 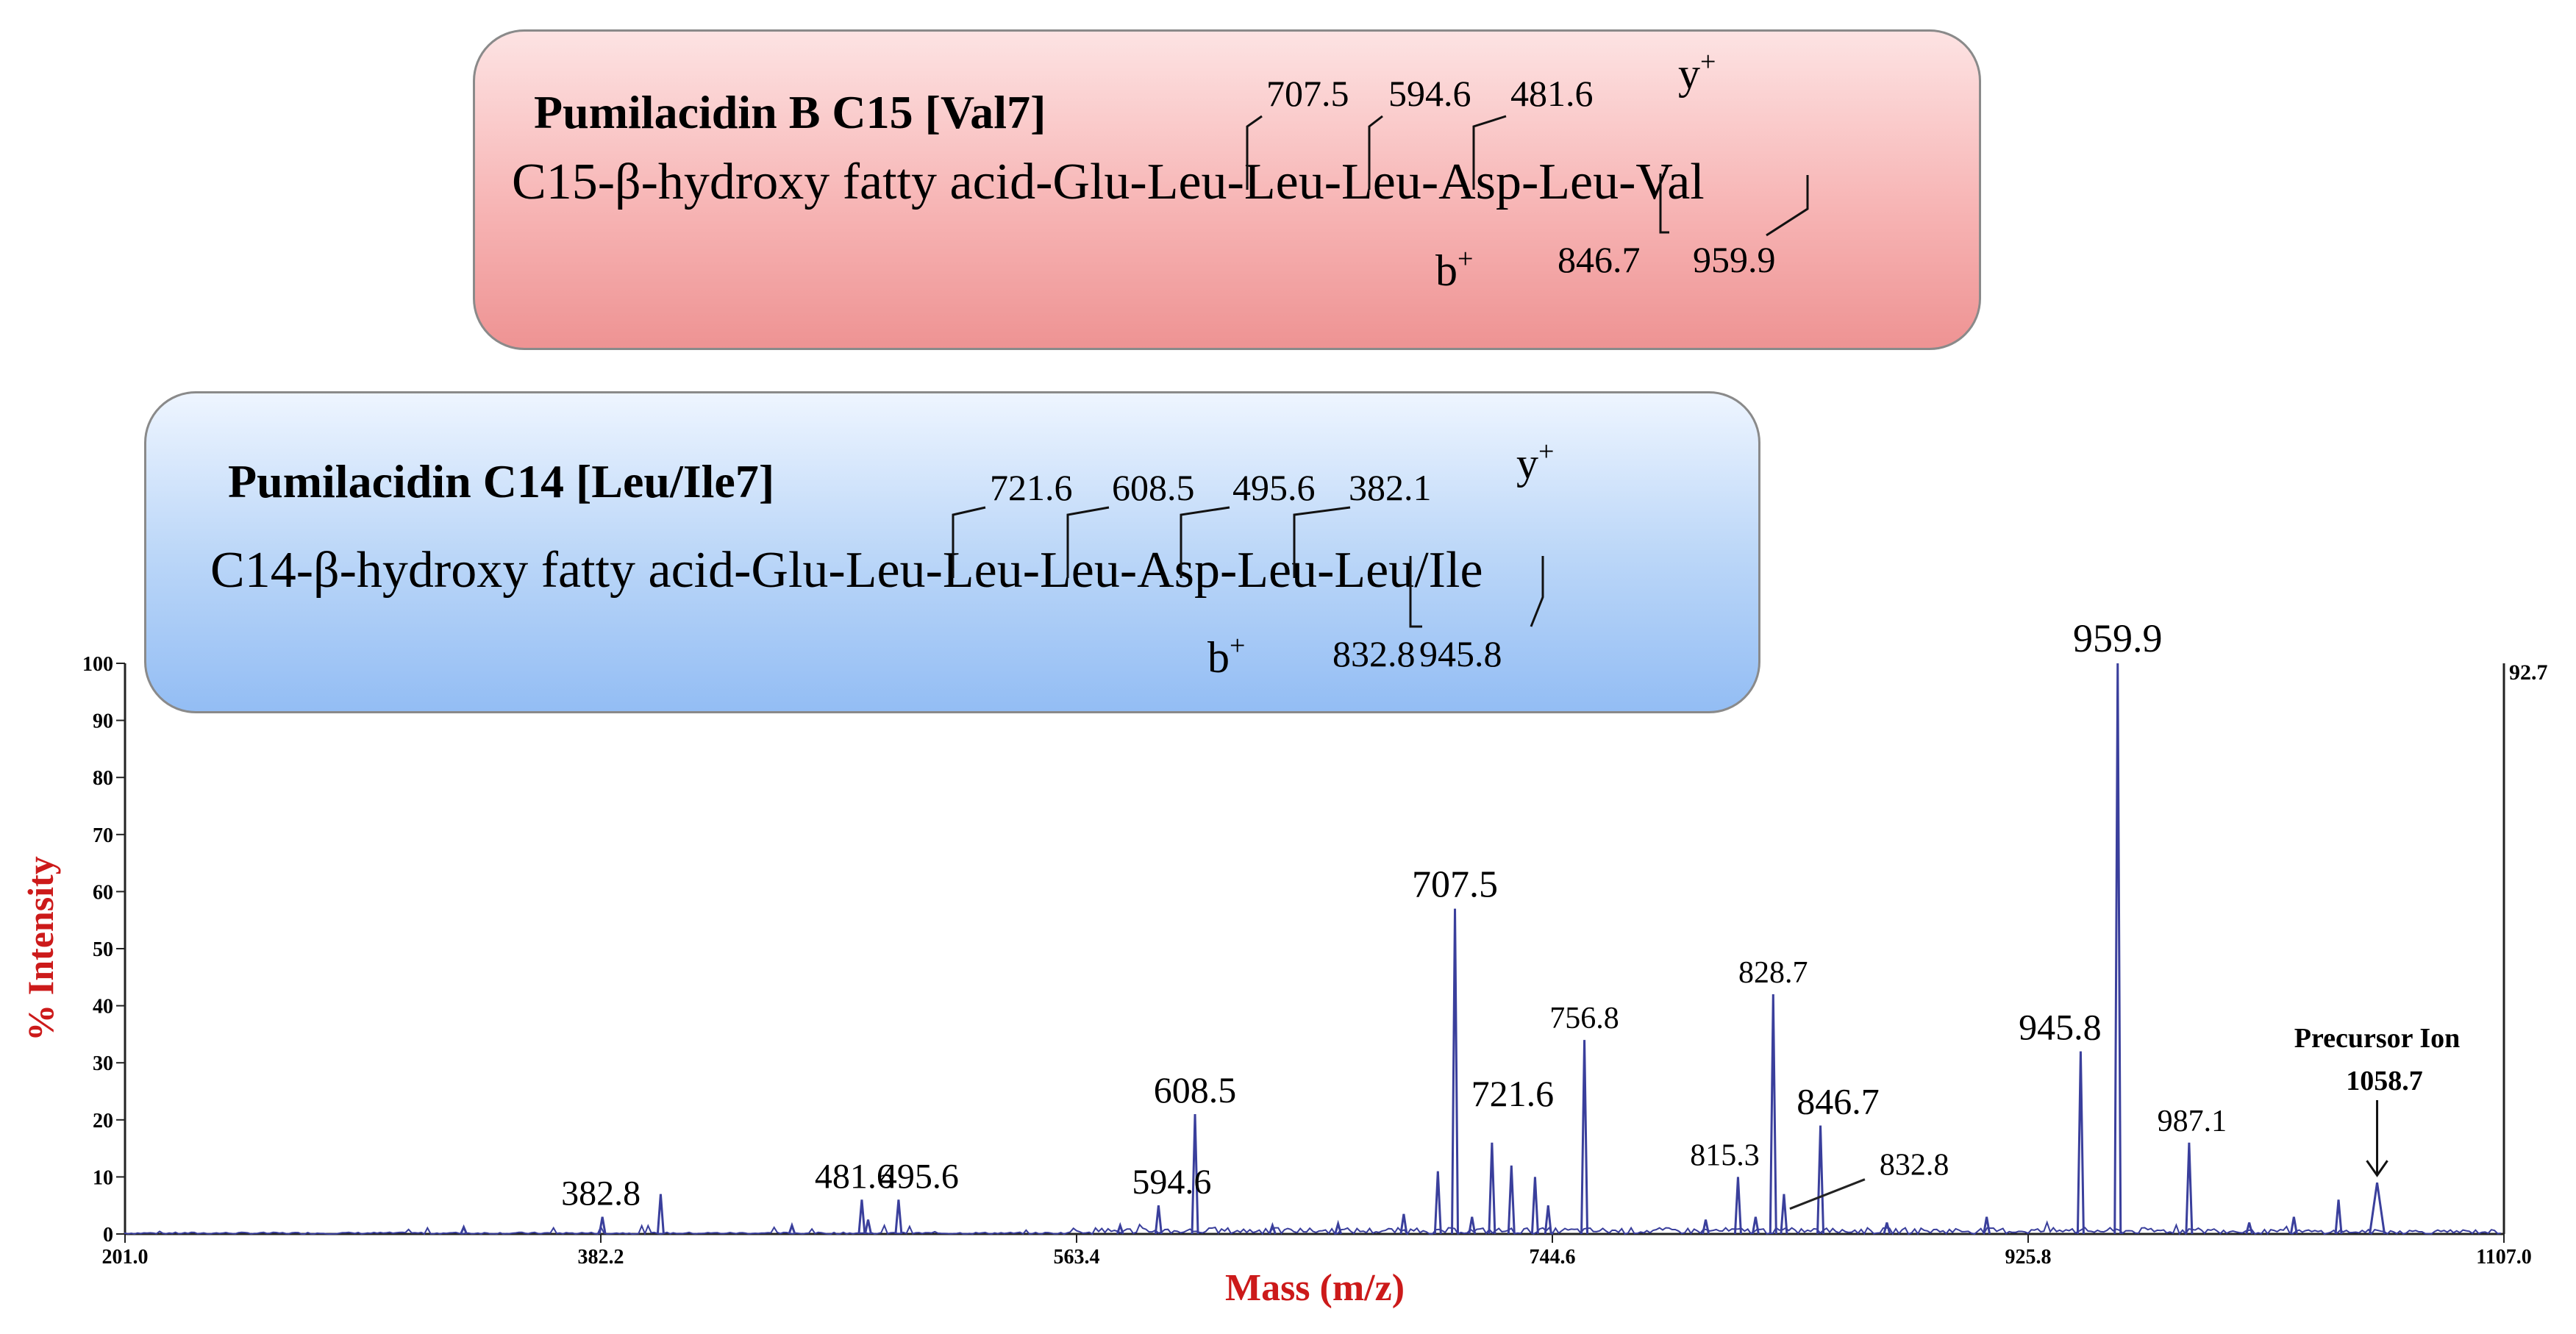 What do you see at coordinates (2503, 1258) in the screenshot?
I see `x-tick-label: 1107.0` at bounding box center [2503, 1258].